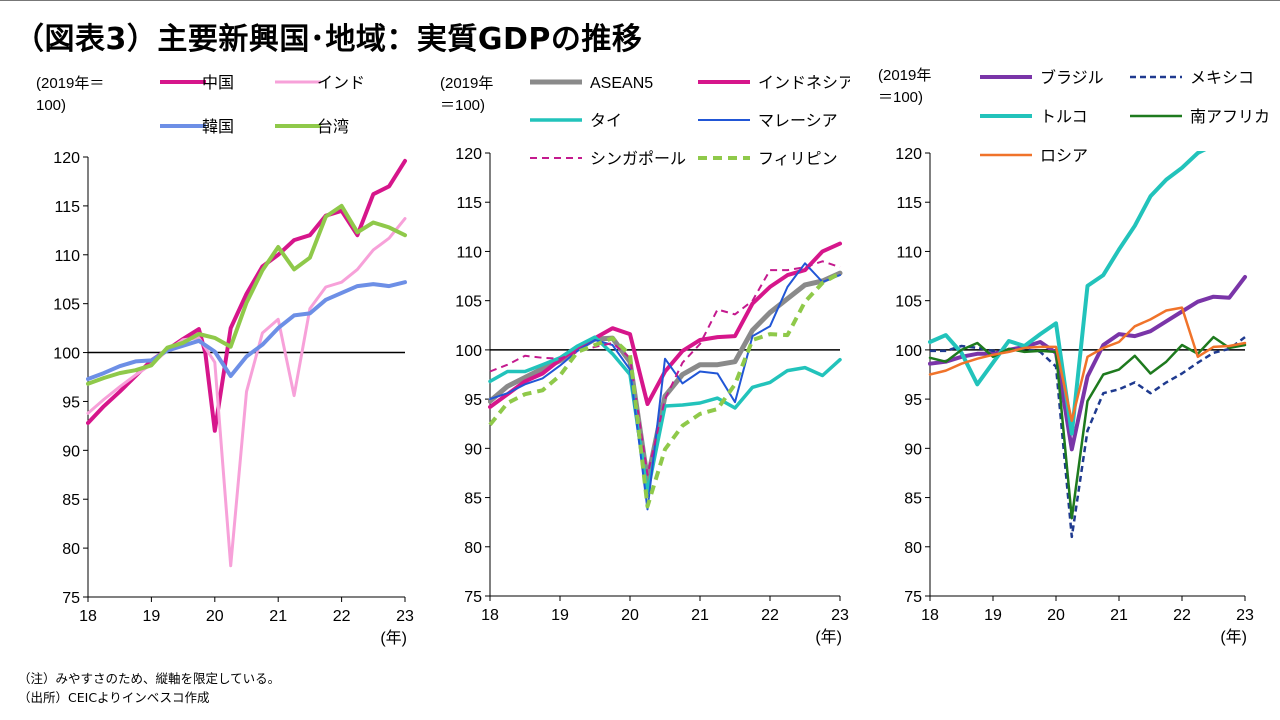 The height and width of the screenshot is (720, 1280). I want to click on legend-label: ASEAN5, so click(621, 83).